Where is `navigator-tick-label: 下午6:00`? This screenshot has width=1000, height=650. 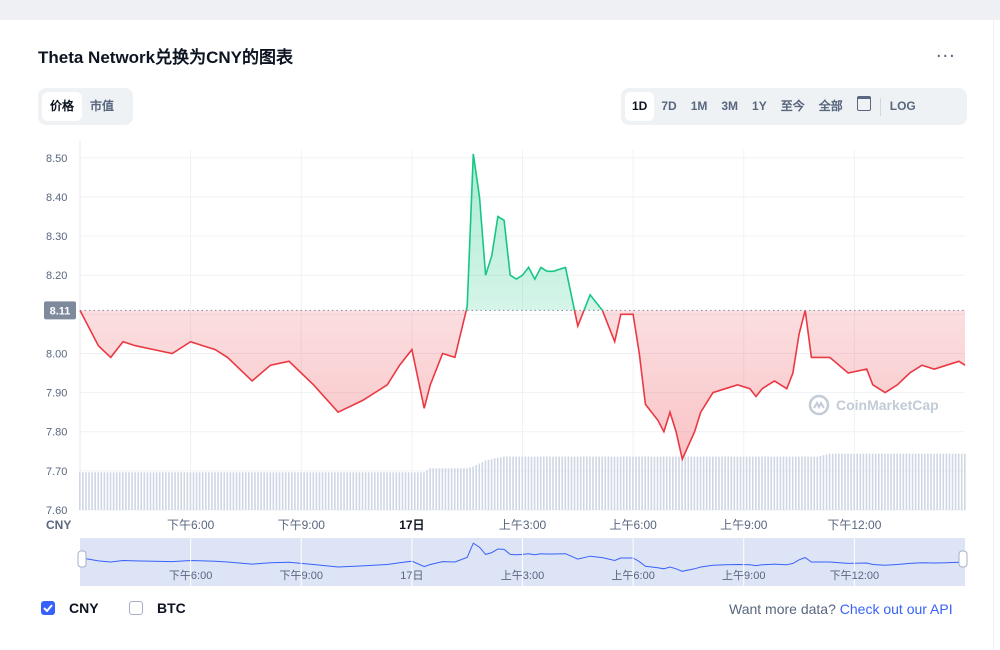 navigator-tick-label: 下午6:00 is located at coordinates (190, 575).